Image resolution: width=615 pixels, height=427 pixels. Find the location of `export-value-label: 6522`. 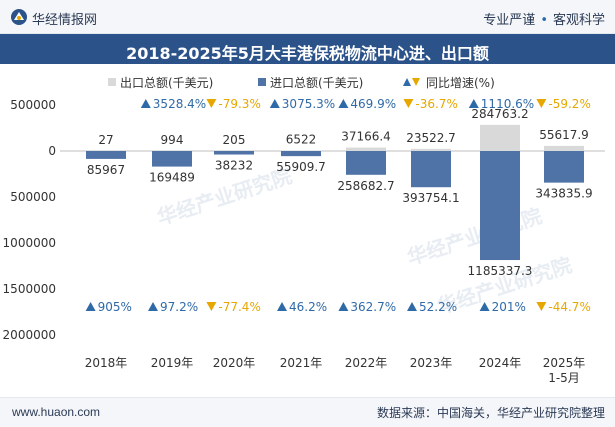

export-value-label: 6522 is located at coordinates (301, 139).